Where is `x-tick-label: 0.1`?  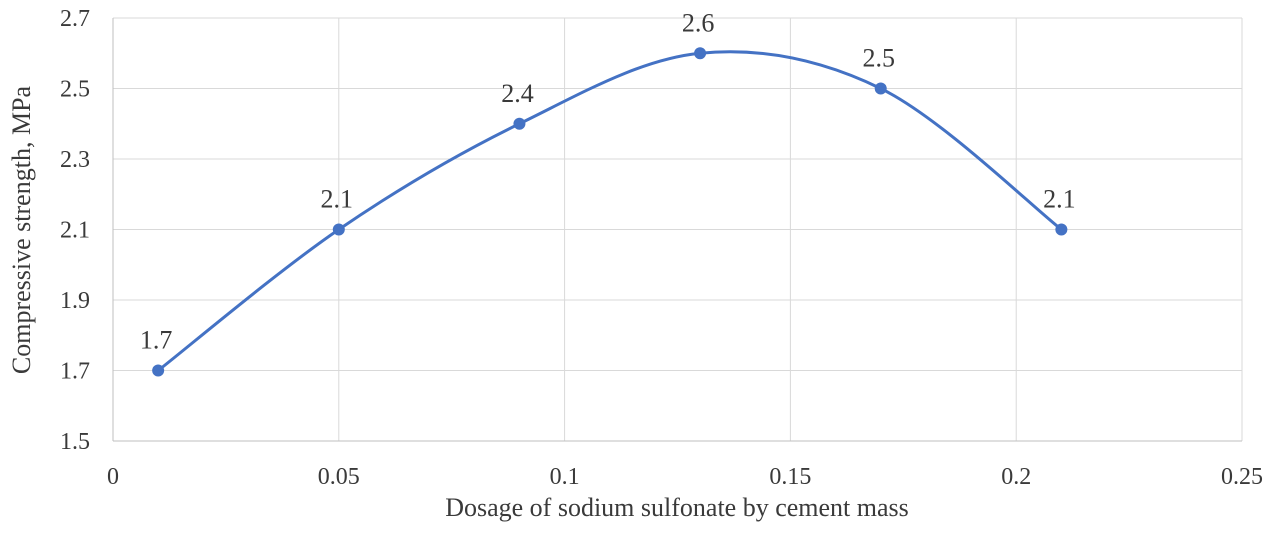 x-tick-label: 0.1 is located at coordinates (565, 477).